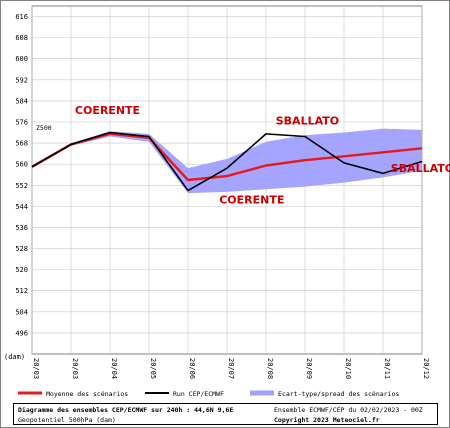  I want to click on y-tick-label: 608, so click(21, 38).